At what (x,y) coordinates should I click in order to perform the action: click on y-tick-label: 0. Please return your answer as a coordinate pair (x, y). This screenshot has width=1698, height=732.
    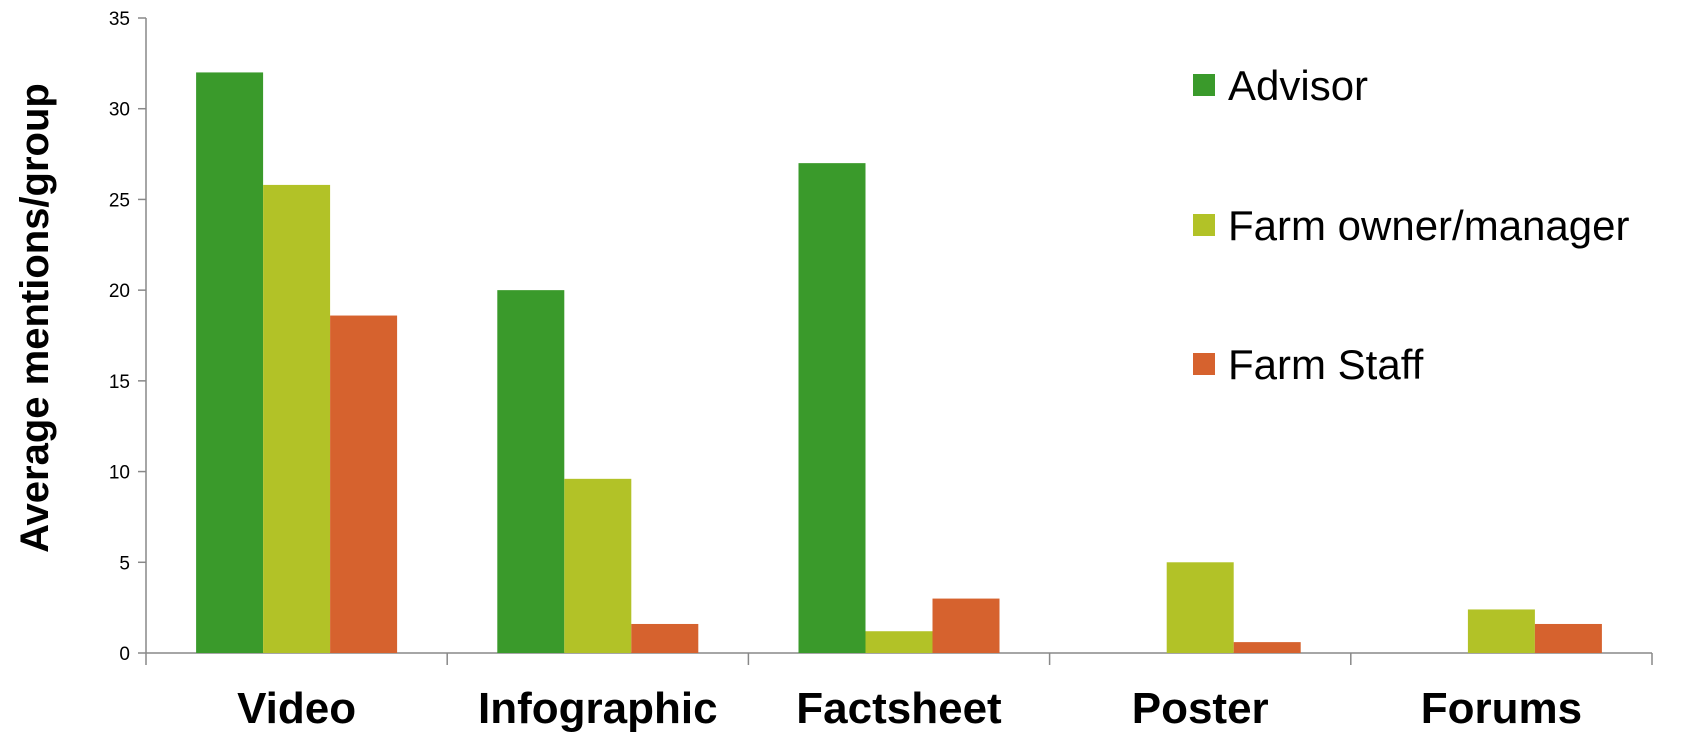
    Looking at the image, I should click on (124, 654).